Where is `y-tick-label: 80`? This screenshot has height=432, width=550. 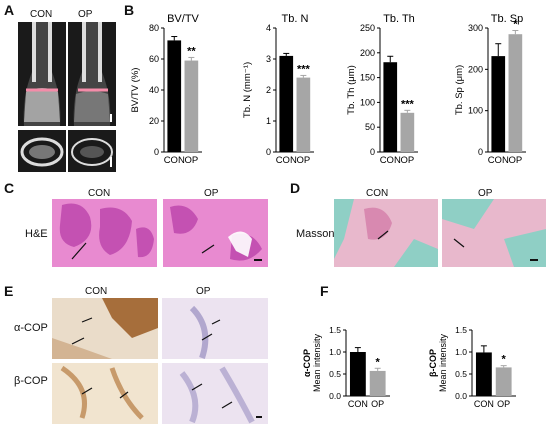
y-tick-label: 80 is located at coordinates (154, 28).